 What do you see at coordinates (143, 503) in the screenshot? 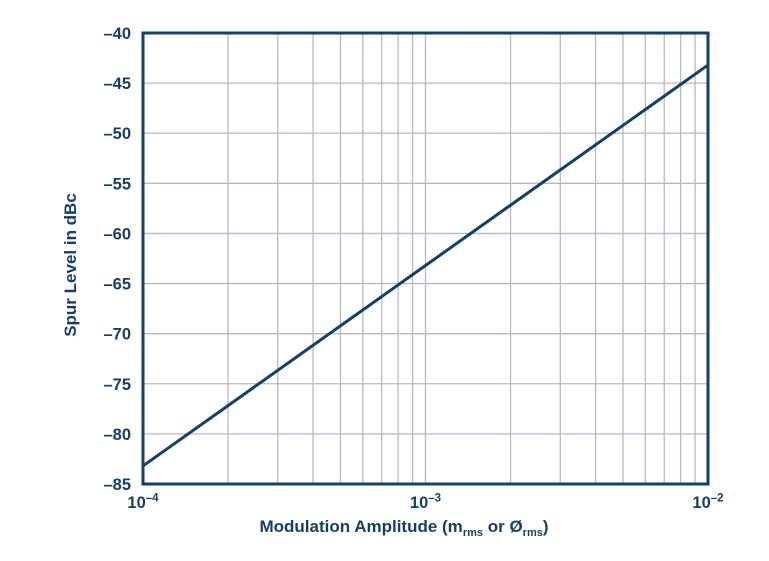
I see `x-tick-label: 10⁻⁴` at bounding box center [143, 503].